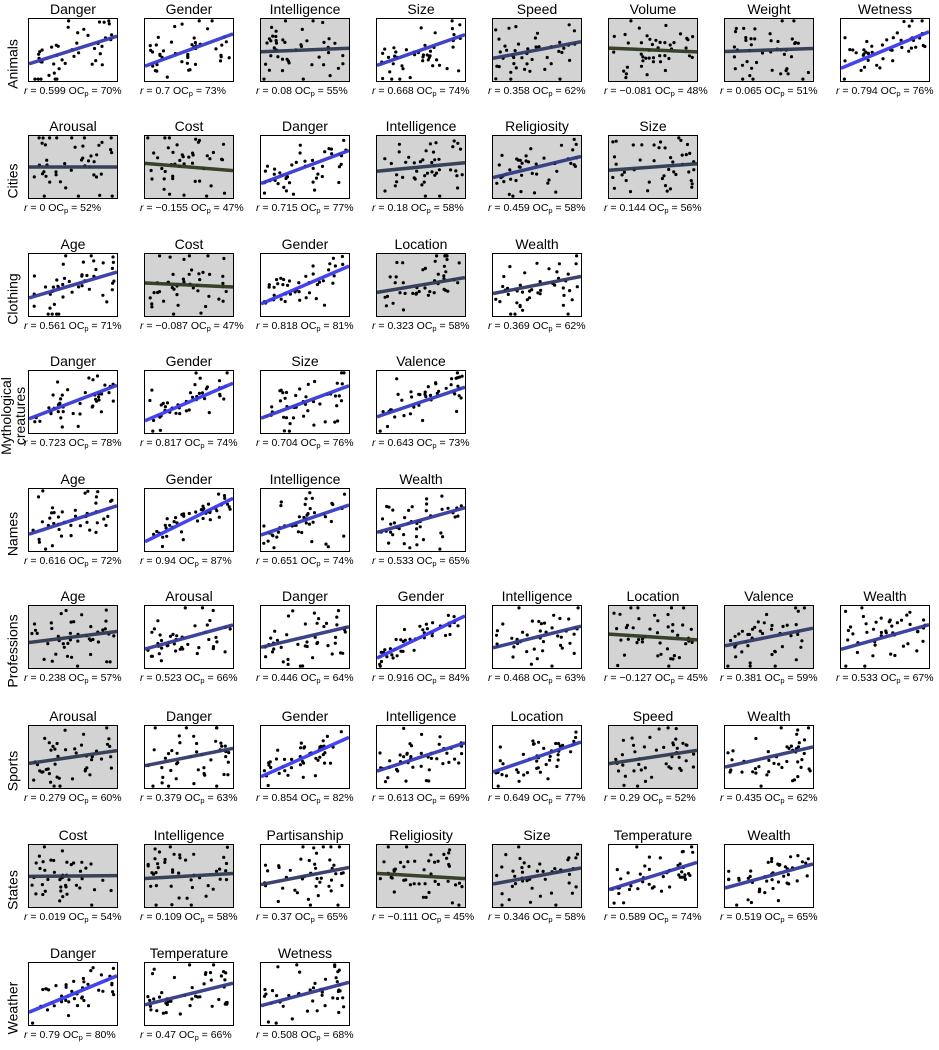  I want to click on r-value: 0.854, so click(284, 798).